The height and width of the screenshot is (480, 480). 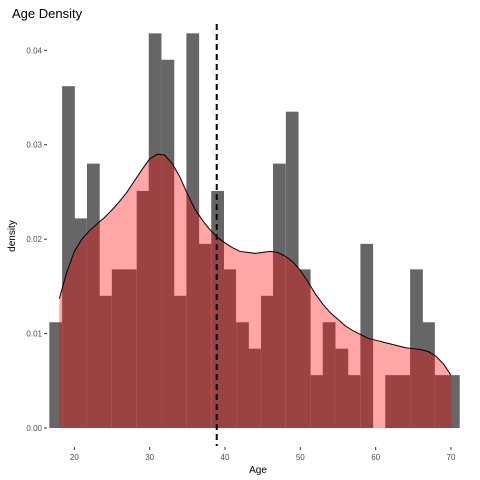 I want to click on x-tick-label-2: 40, so click(x=225, y=457).